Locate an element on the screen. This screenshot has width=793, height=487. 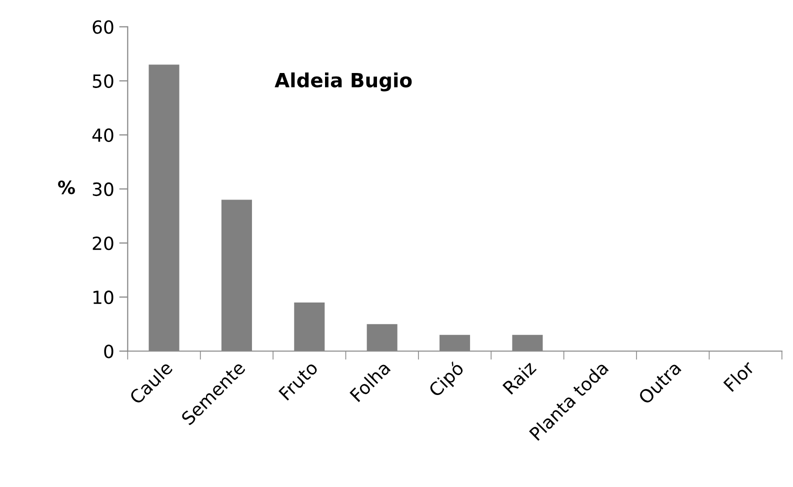
y-tick-label: 20 is located at coordinates (103, 243).